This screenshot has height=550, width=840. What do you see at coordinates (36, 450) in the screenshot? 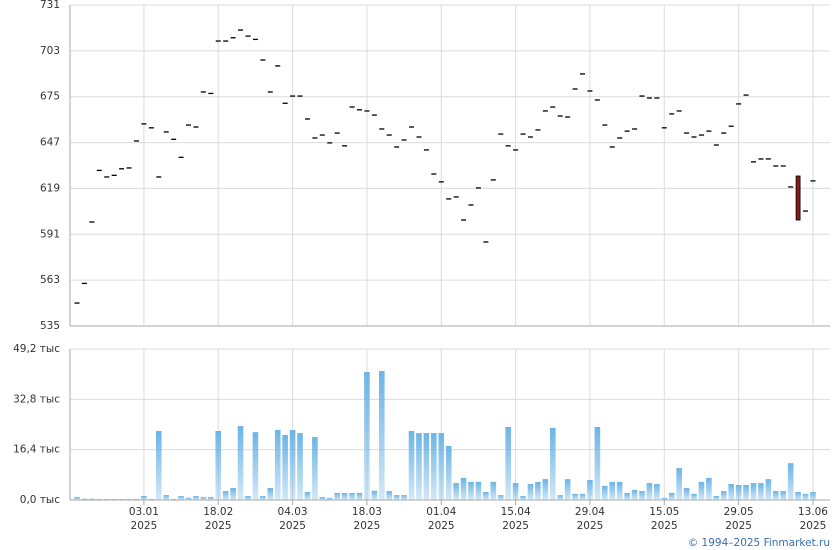
I see `y-tick-label: 16,4 тыс` at bounding box center [36, 450].